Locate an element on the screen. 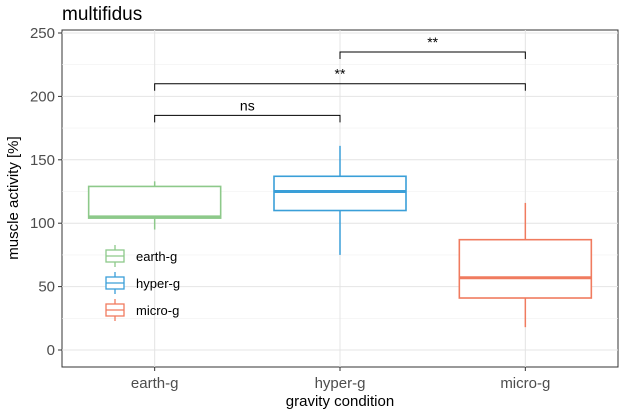 This screenshot has width=624, height=412. x-axis-title: gravity condition is located at coordinates (340, 401).